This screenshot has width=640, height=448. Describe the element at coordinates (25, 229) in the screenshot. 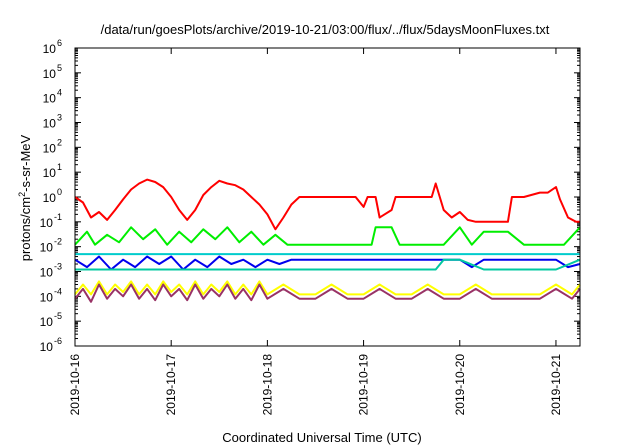

I see `y-axis-title-pre: protons/cm` at that location.